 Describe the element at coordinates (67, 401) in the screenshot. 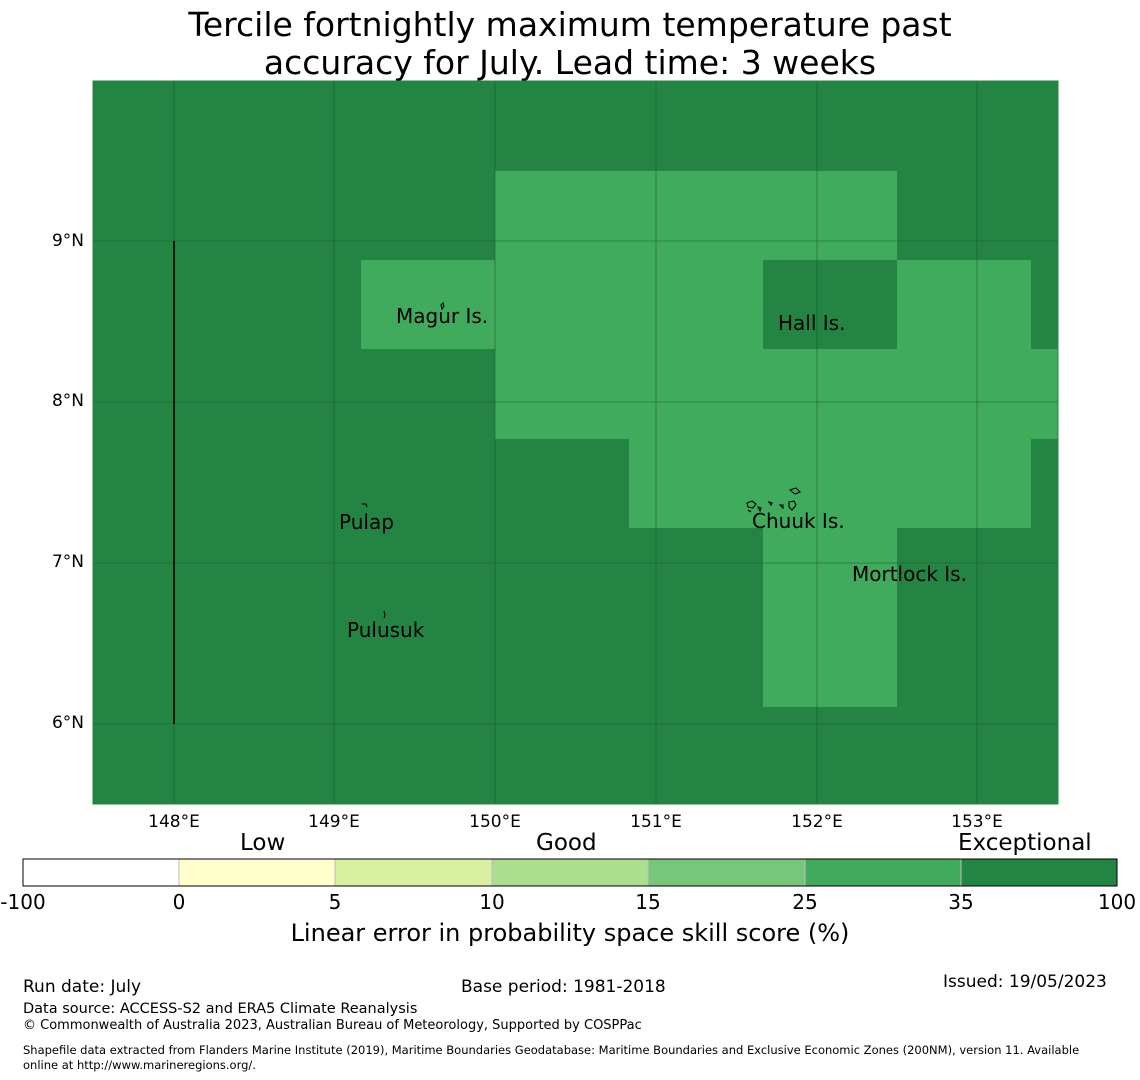

I see `lat-tick-label: 8°N` at that location.